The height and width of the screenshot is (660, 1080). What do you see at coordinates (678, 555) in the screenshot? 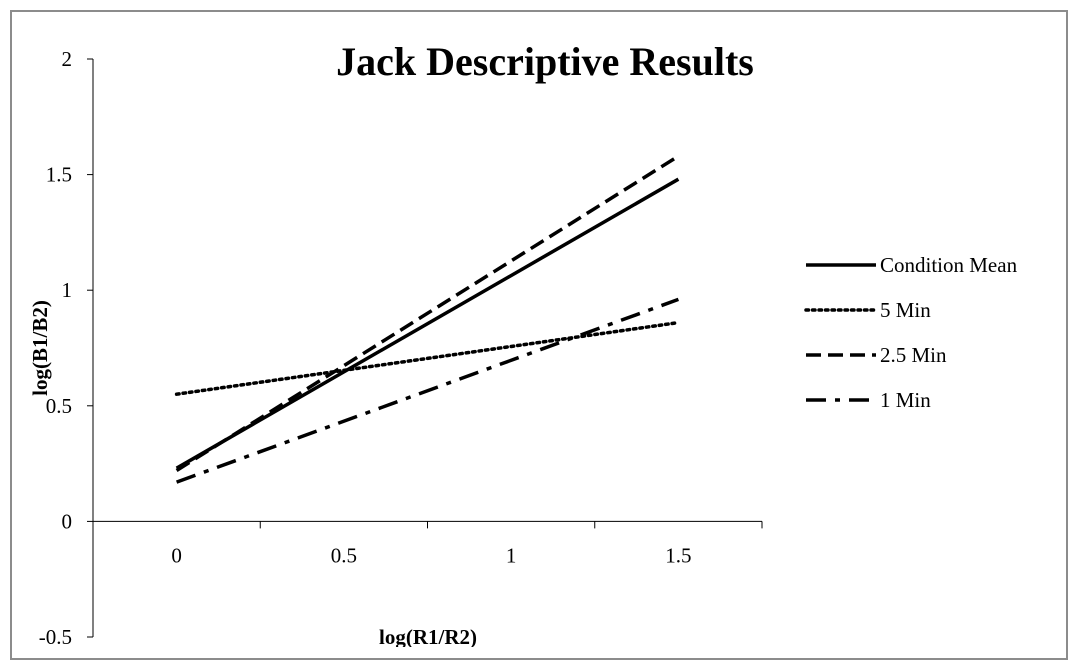
I see `x-tick-label: 1.5` at bounding box center [678, 555].